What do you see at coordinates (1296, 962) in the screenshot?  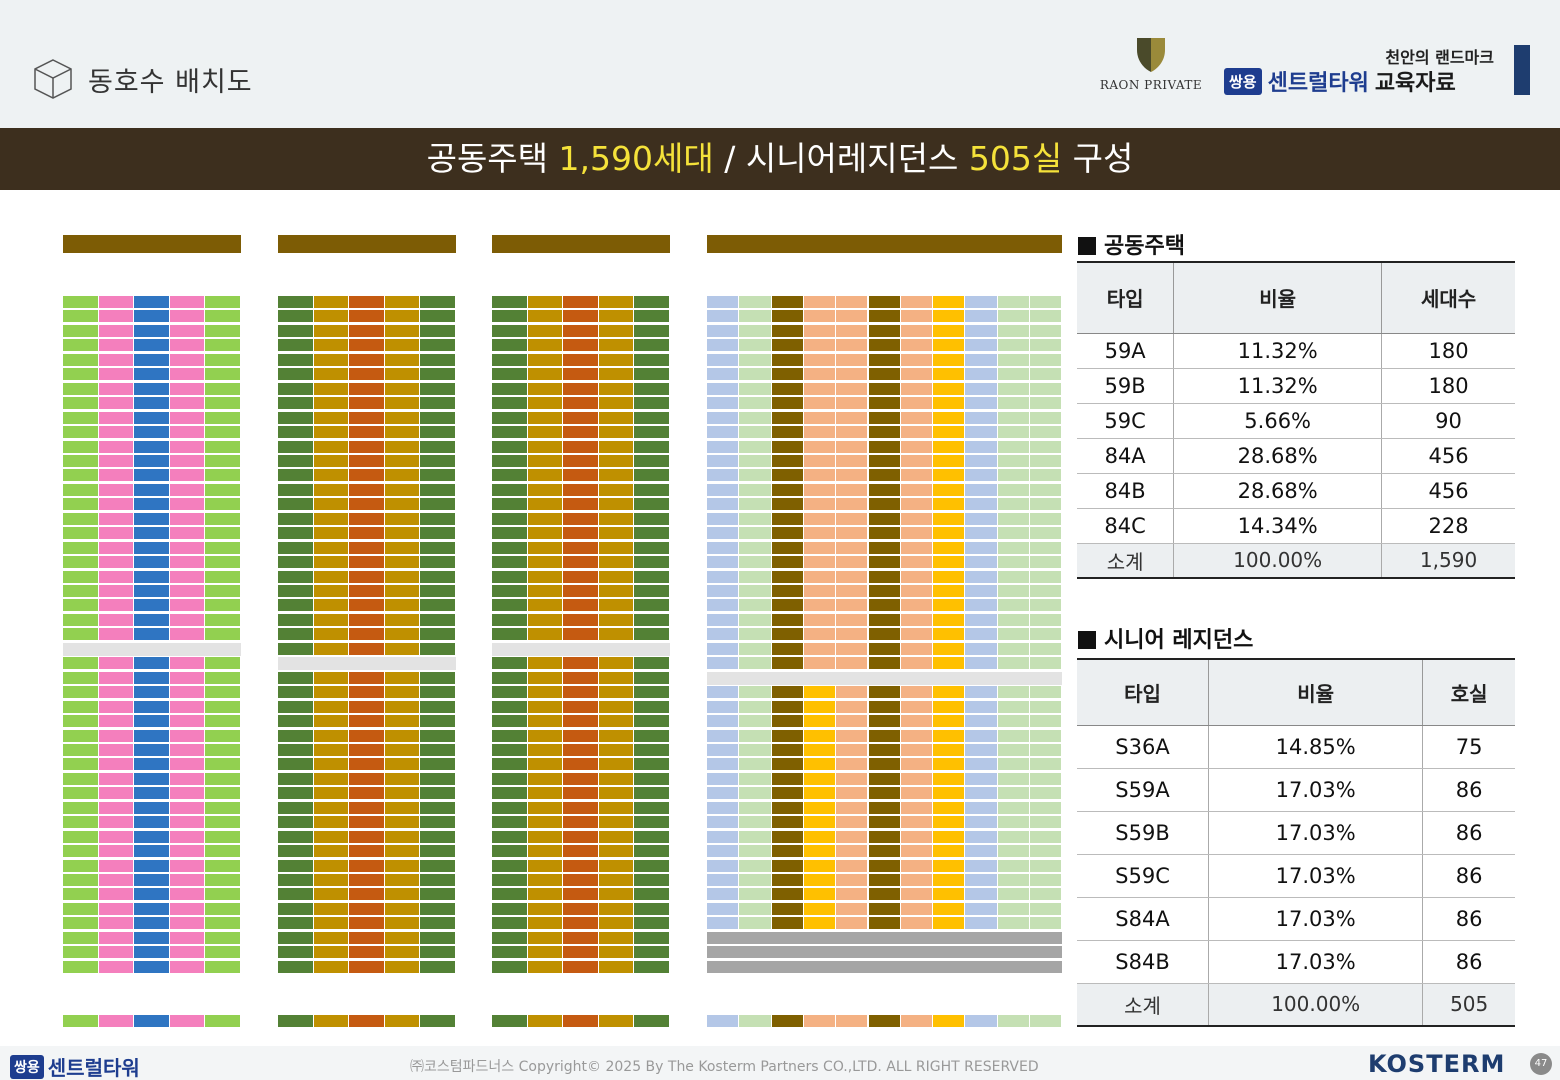 I see `table-row: S84B 17.03% 86` at bounding box center [1296, 962].